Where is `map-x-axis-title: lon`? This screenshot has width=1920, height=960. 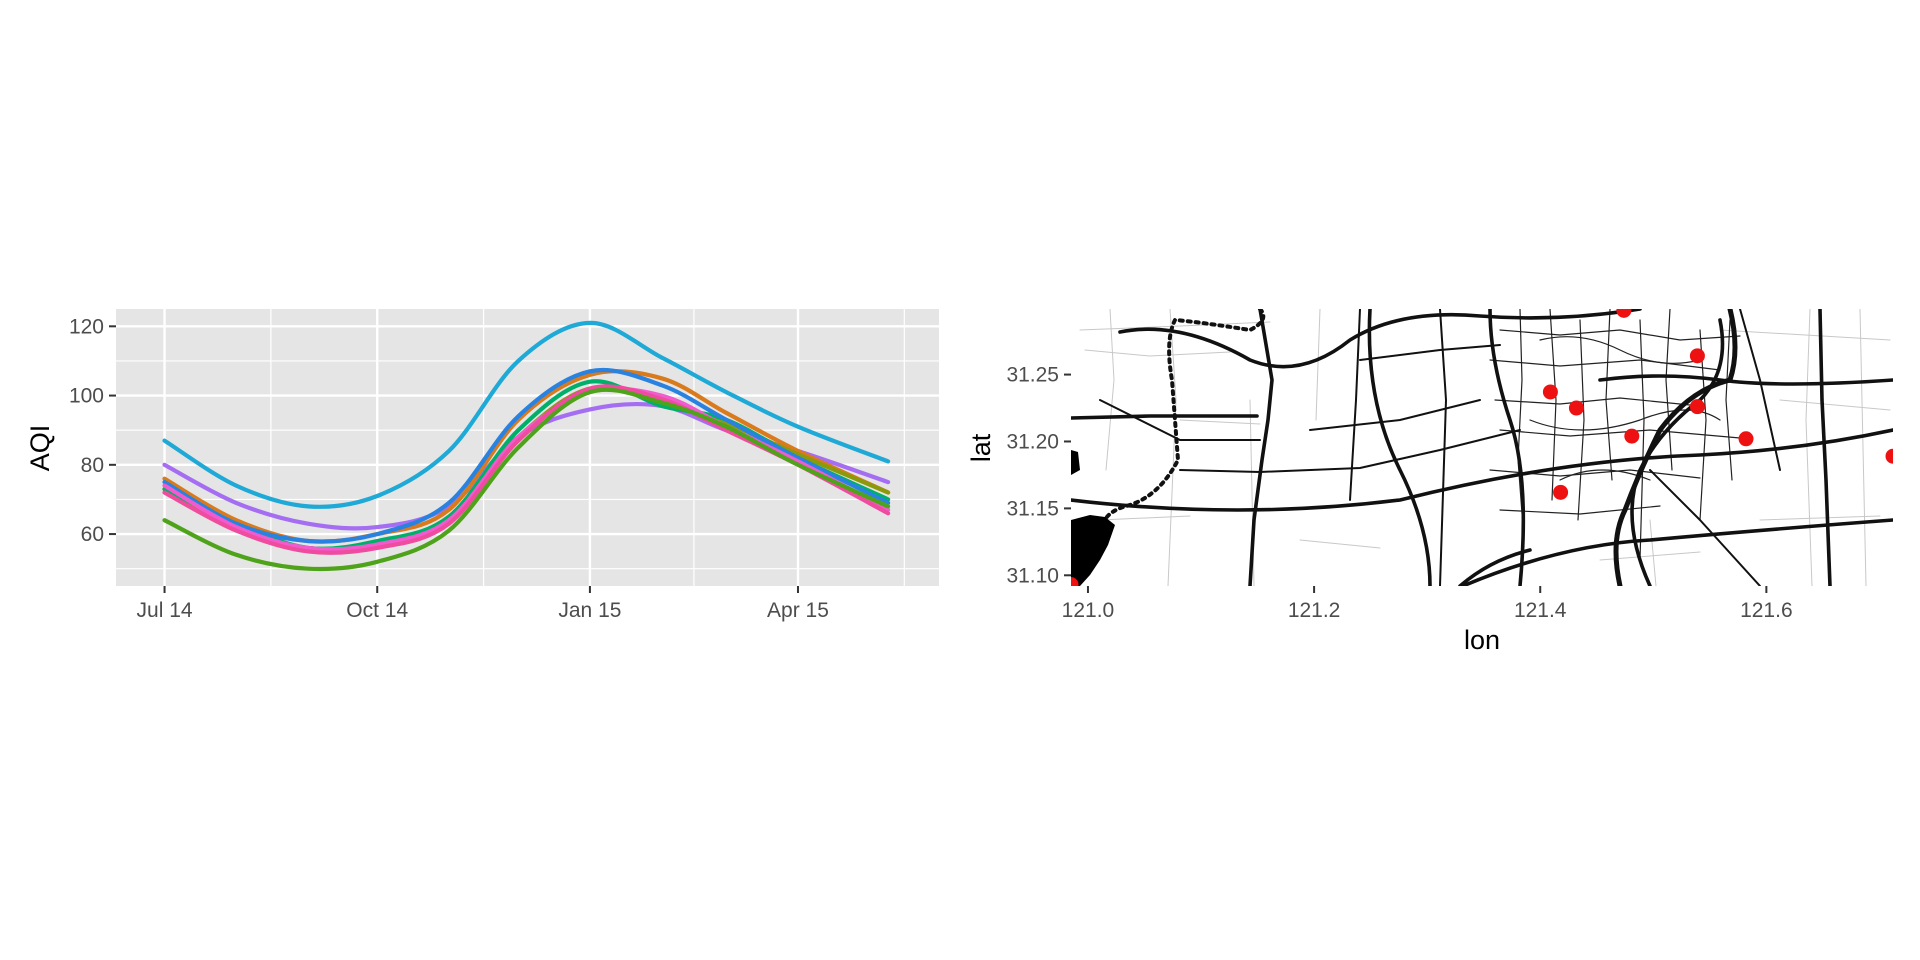 map-x-axis-title: lon is located at coordinates (1482, 640).